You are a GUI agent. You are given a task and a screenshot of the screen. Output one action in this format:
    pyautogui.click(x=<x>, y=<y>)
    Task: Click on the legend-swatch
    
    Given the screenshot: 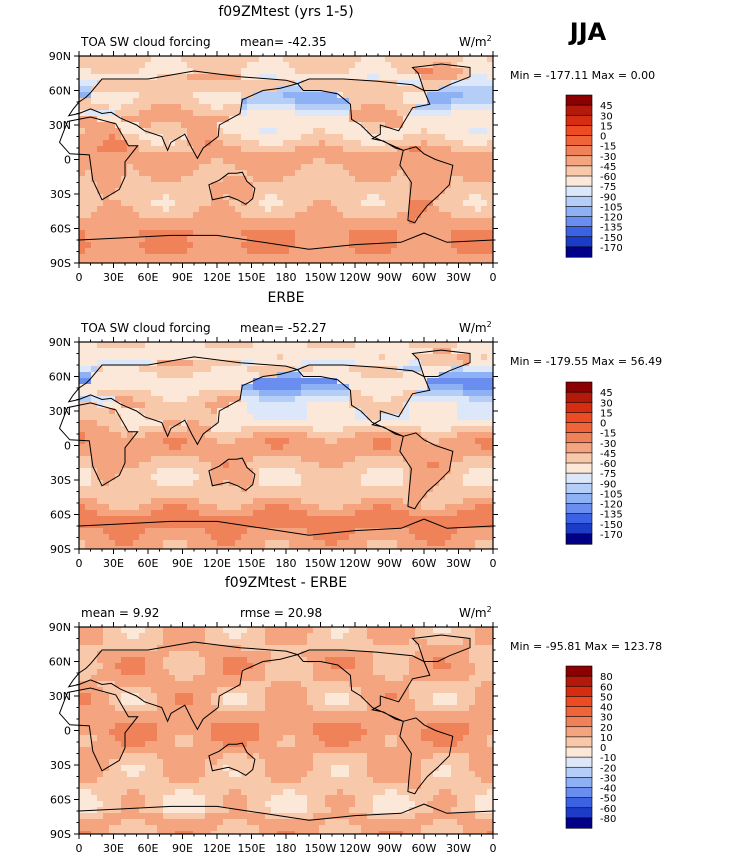 What is the action you would take?
    pyautogui.click(x=579, y=131)
    